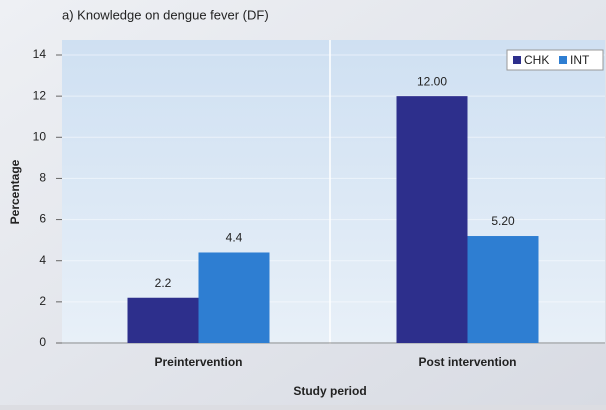 This screenshot has width=606, height=410. I want to click on legend-label: INT, so click(580, 60).